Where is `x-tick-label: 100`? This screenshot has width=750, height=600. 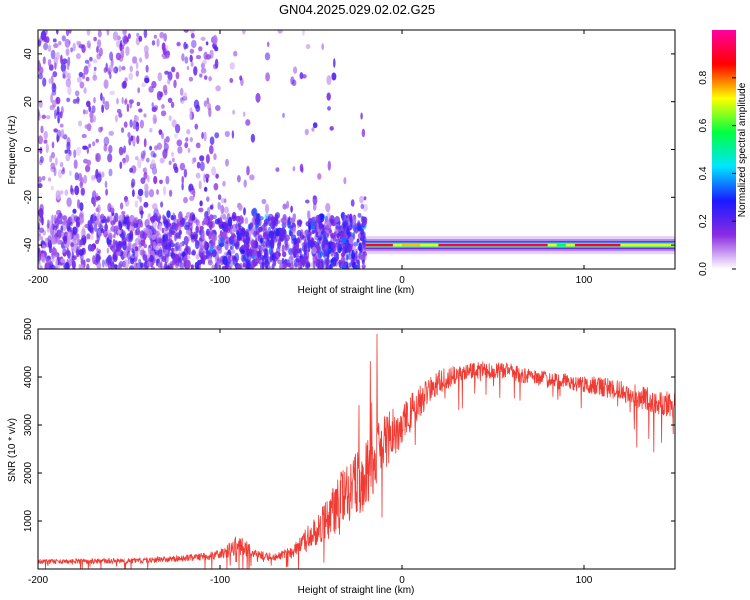 x-tick-label: 100 is located at coordinates (584, 580).